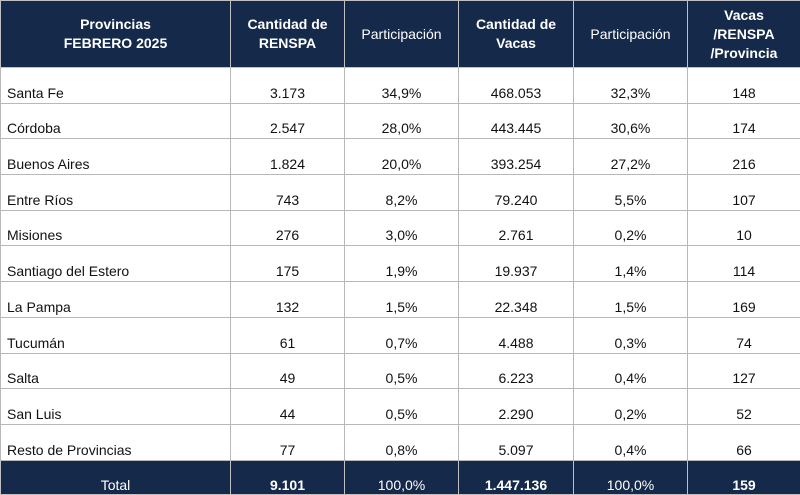 Image resolution: width=800 pixels, height=495 pixels. I want to click on header-periodo: FEBRERO 2025, so click(115, 43).